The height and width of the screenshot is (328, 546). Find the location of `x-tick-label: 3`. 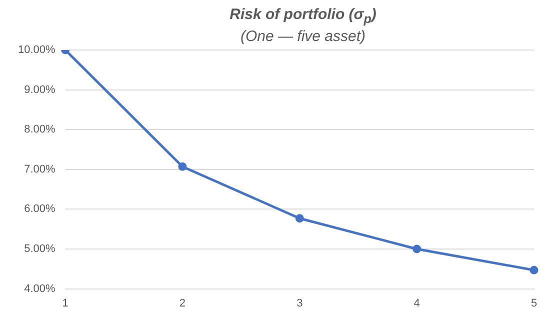

x-tick-label: 3 is located at coordinates (299, 303).